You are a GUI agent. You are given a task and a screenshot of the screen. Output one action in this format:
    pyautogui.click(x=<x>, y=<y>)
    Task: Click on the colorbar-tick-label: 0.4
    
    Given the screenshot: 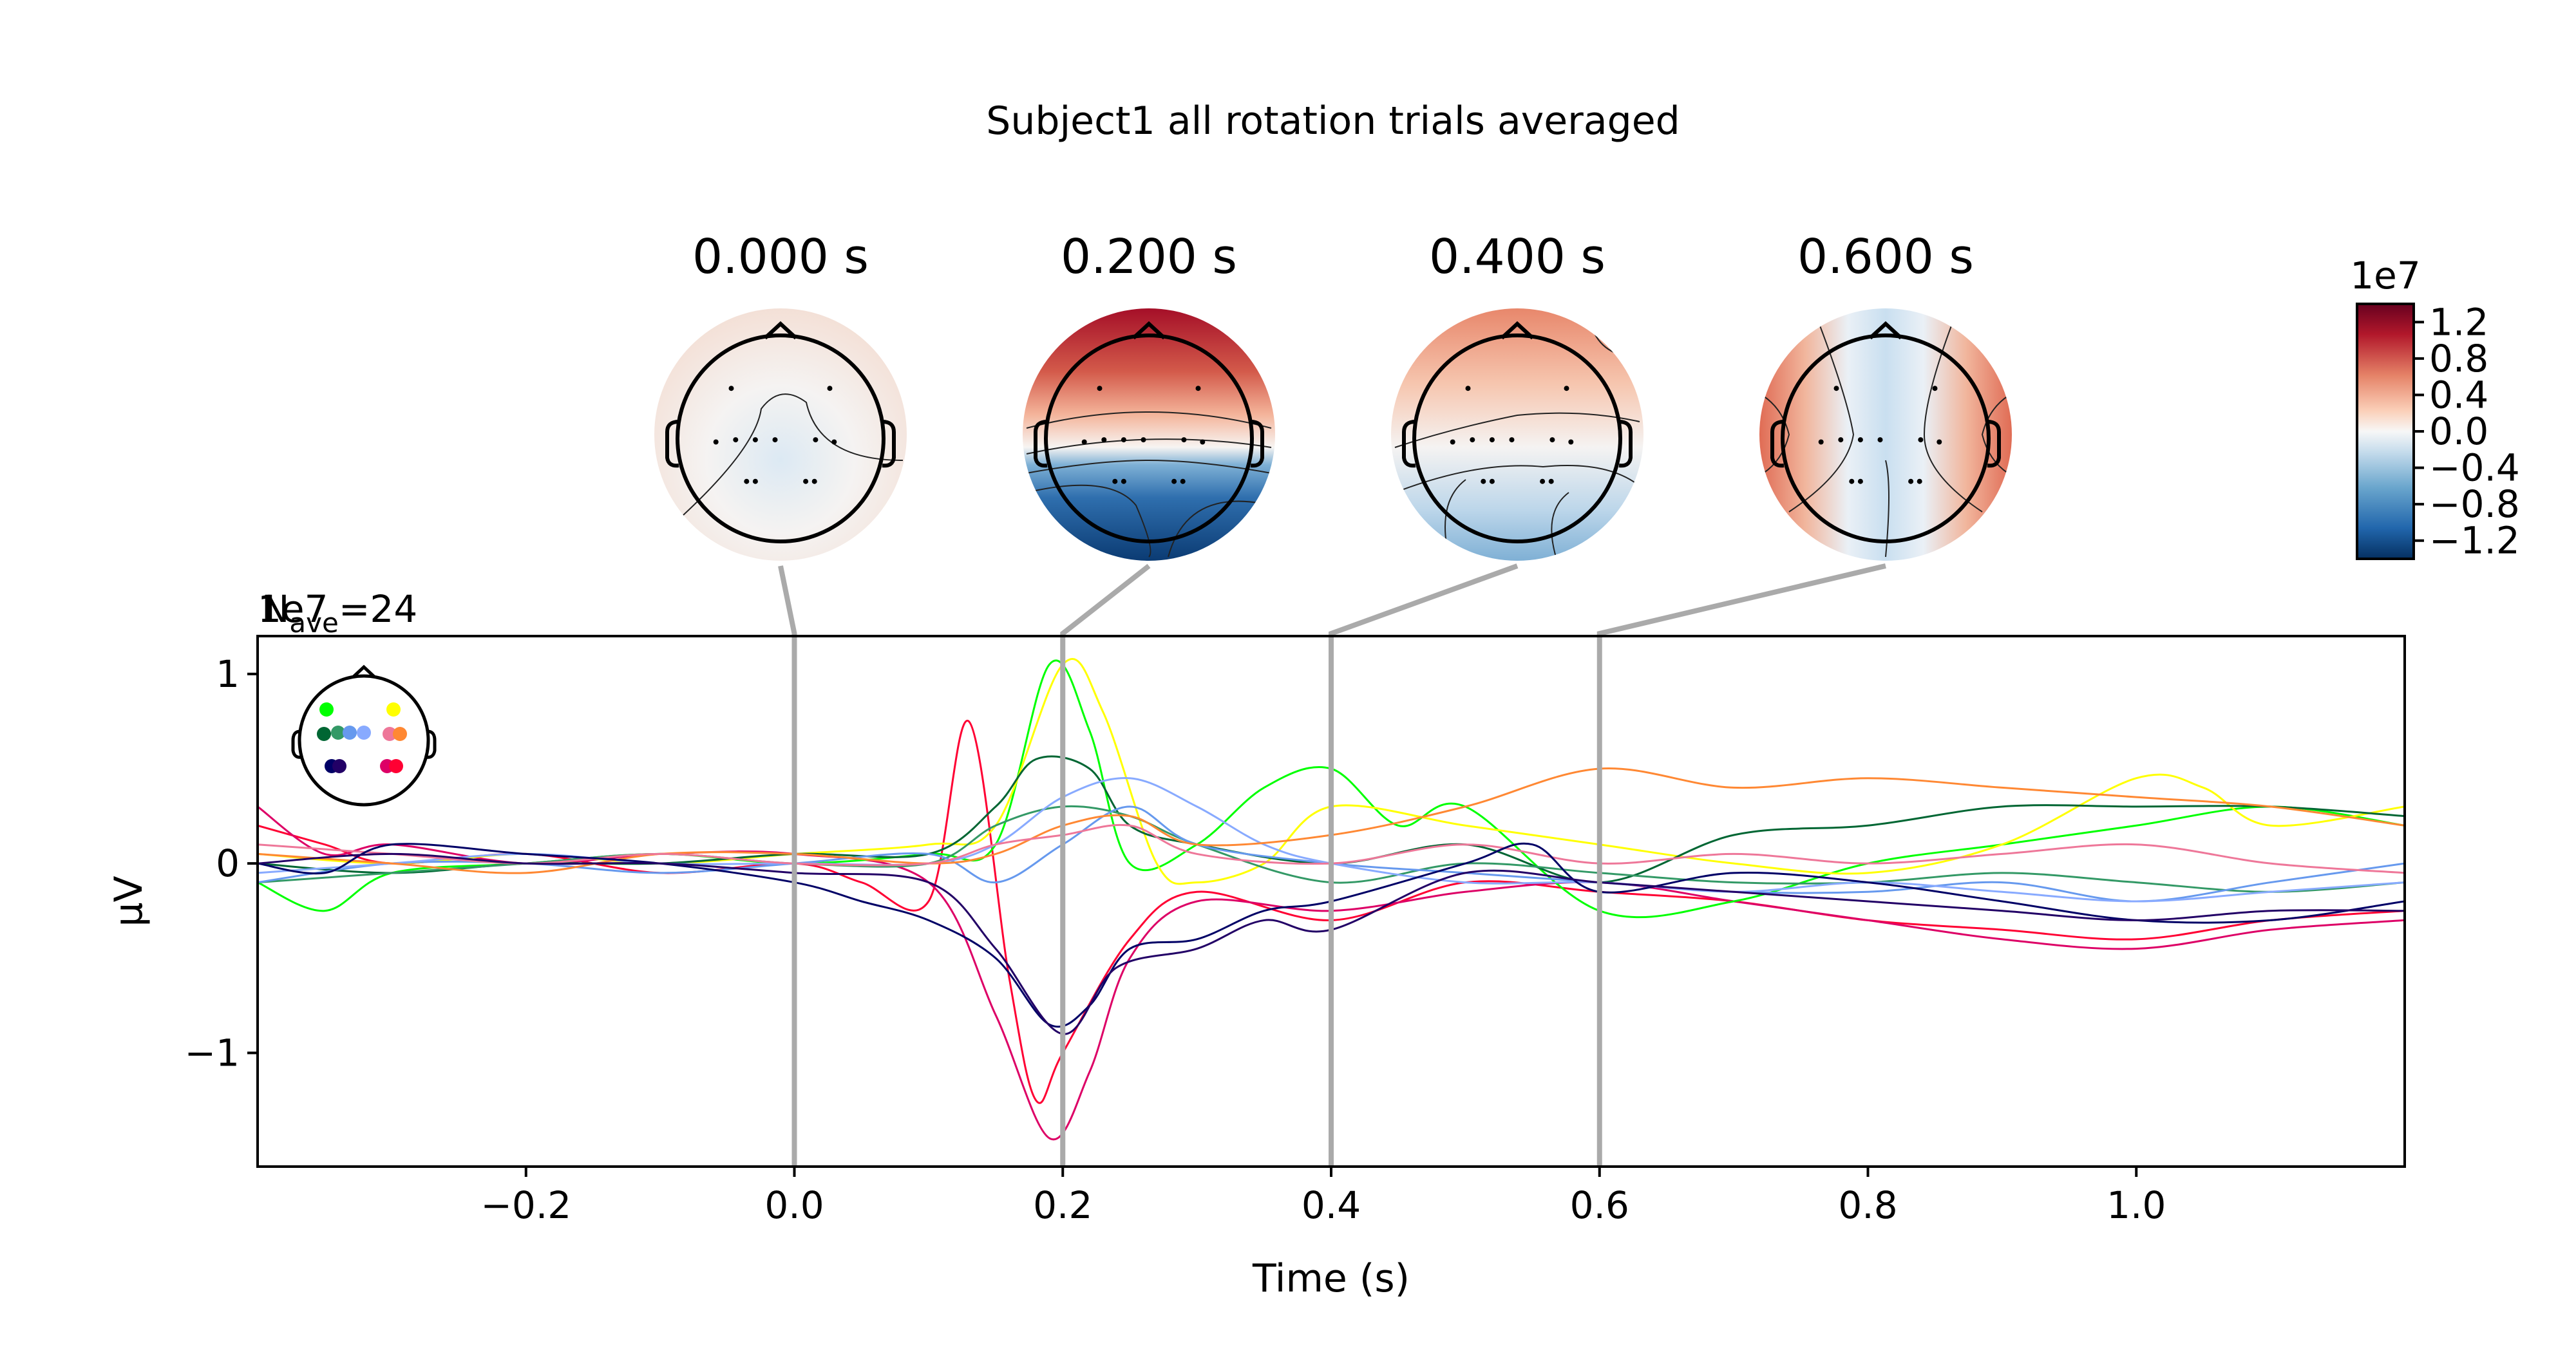 What is the action you would take?
    pyautogui.click(x=2458, y=395)
    